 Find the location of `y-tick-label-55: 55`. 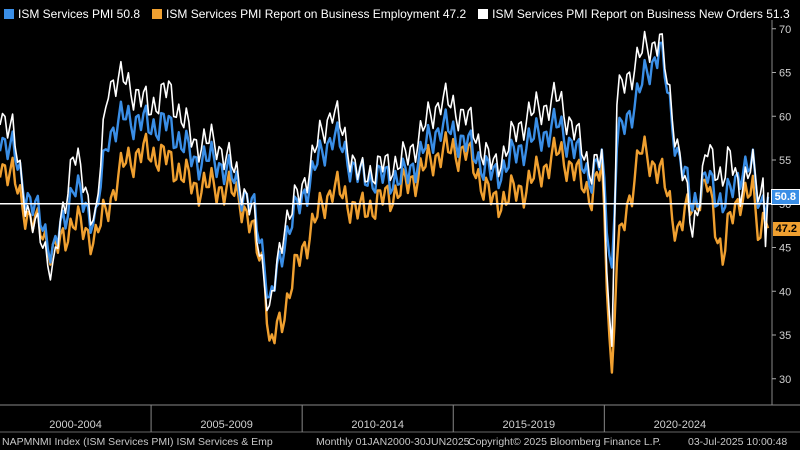

y-tick-label-55: 55 is located at coordinates (785, 161).